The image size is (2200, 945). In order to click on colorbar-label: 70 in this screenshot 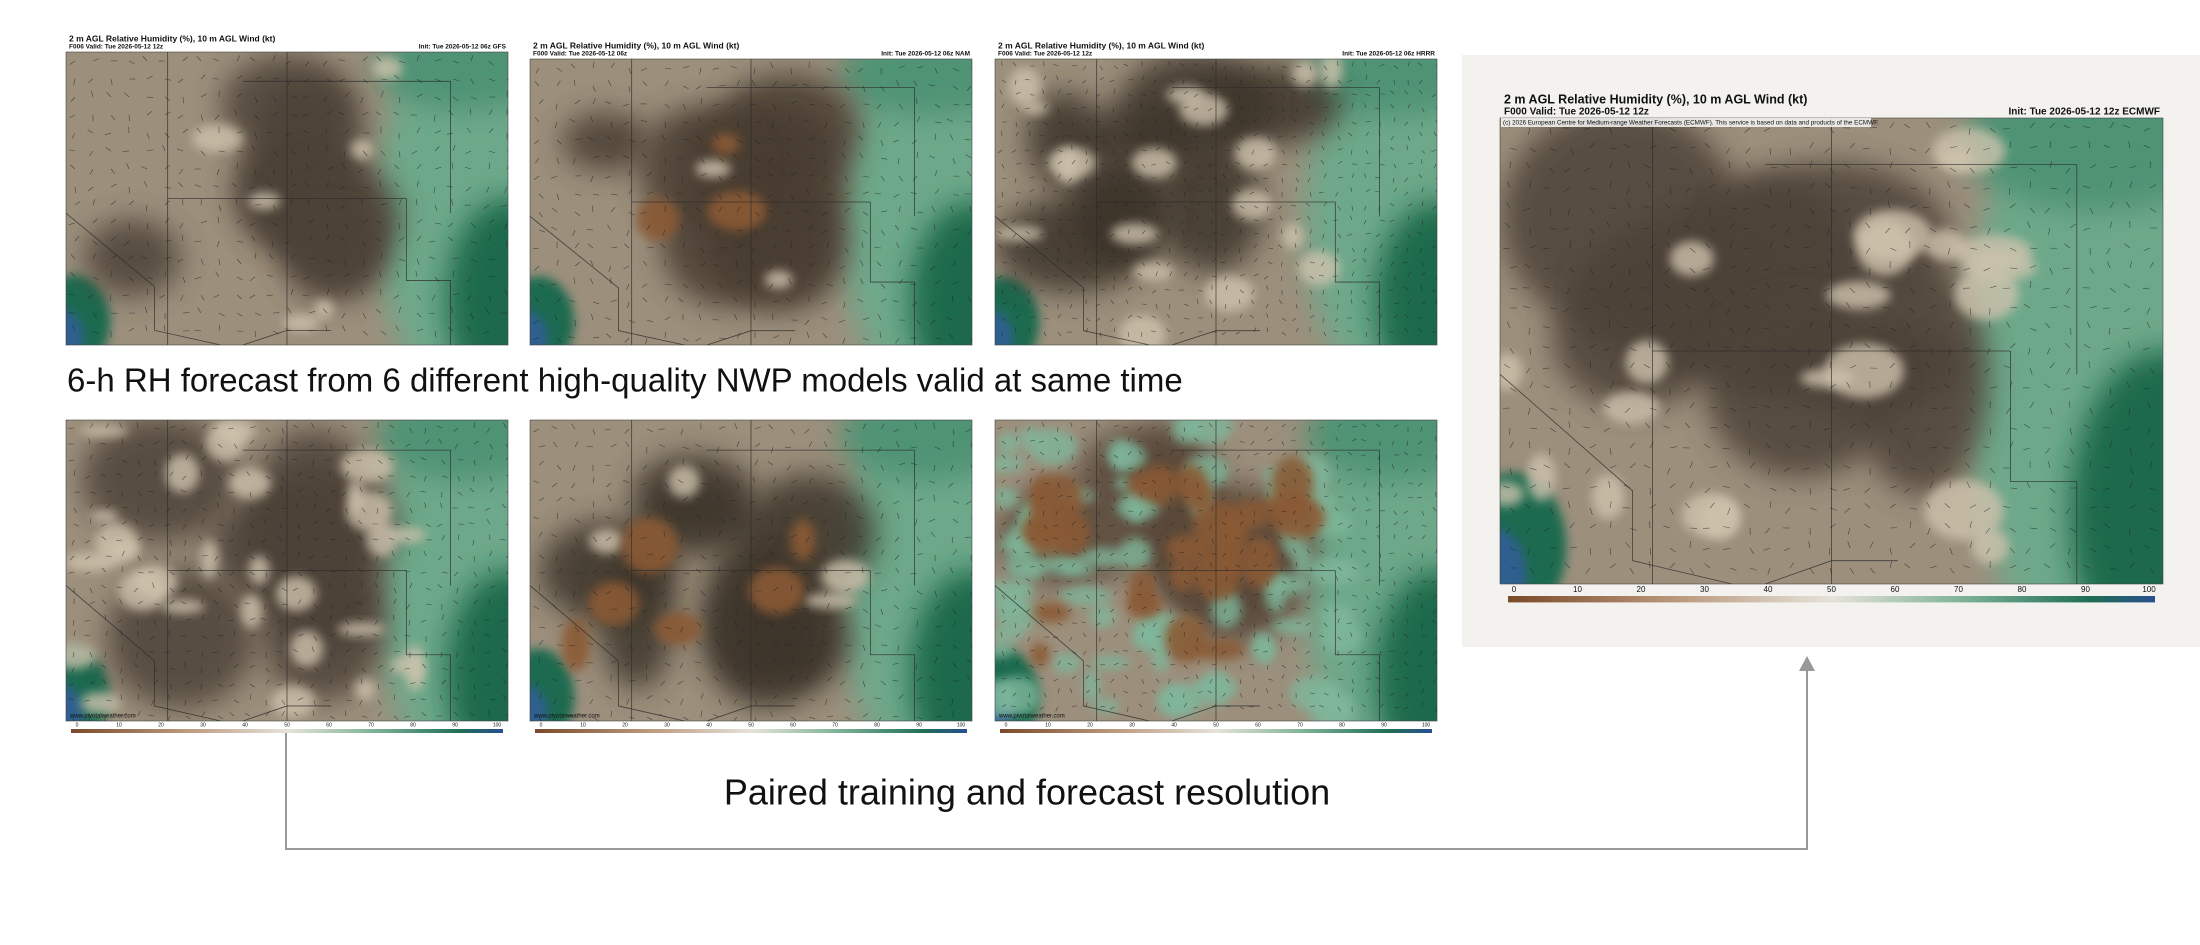, I will do `click(1958, 589)`.